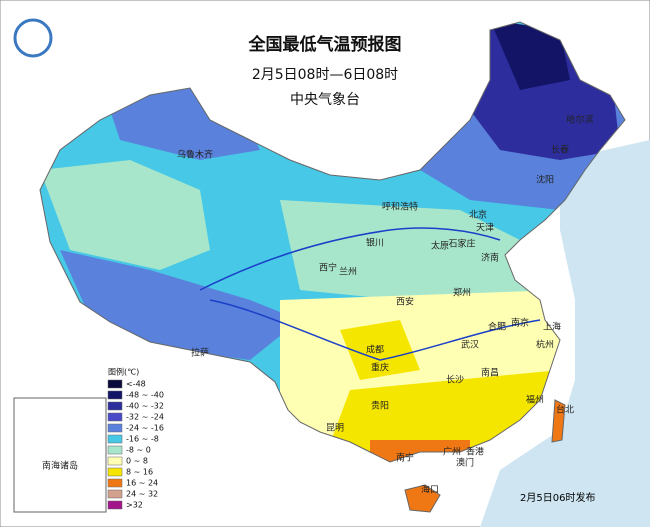  What do you see at coordinates (579, 120) in the screenshot?
I see `city-label: 哈尔滨` at bounding box center [579, 120].